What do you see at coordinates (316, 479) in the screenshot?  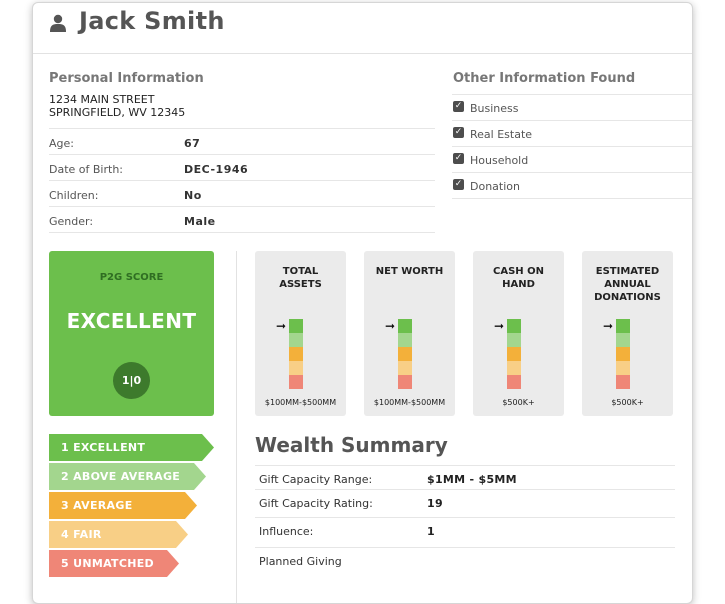 I see `wealth-label: Gift Capacity Range:` at bounding box center [316, 479].